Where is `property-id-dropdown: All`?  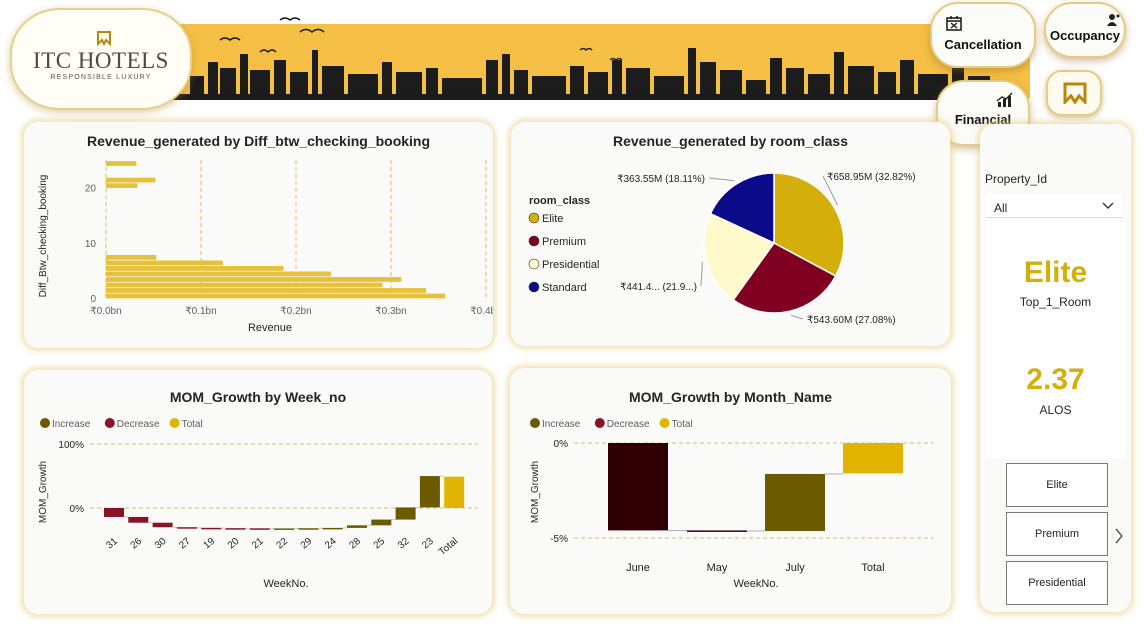 property-id-dropdown: All is located at coordinates (1054, 206).